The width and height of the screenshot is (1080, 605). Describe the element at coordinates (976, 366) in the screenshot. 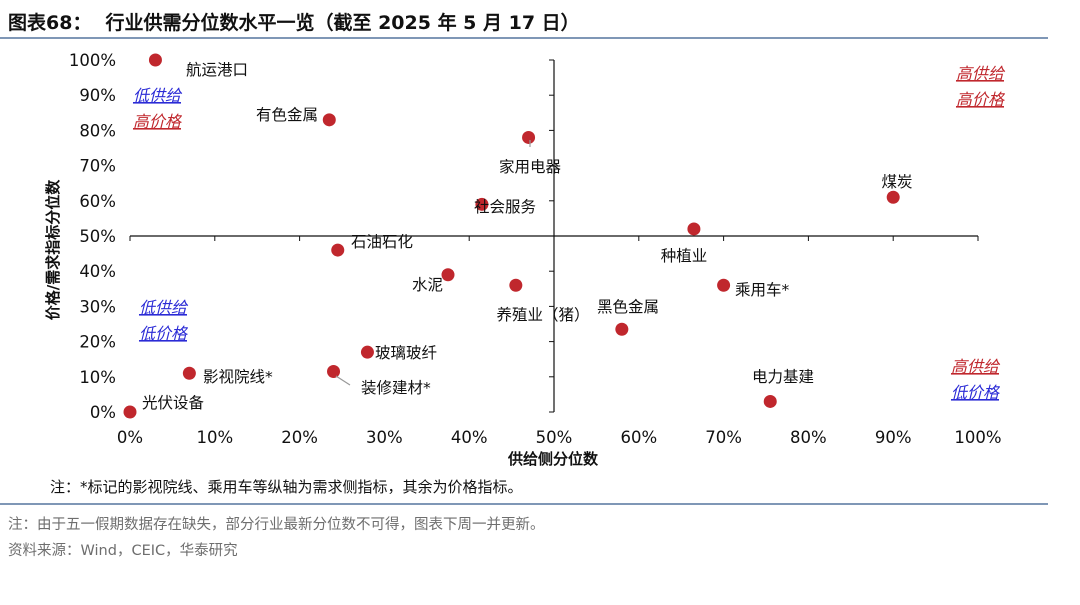

I see `quadrant-label-bottom-right: 高供给` at that location.